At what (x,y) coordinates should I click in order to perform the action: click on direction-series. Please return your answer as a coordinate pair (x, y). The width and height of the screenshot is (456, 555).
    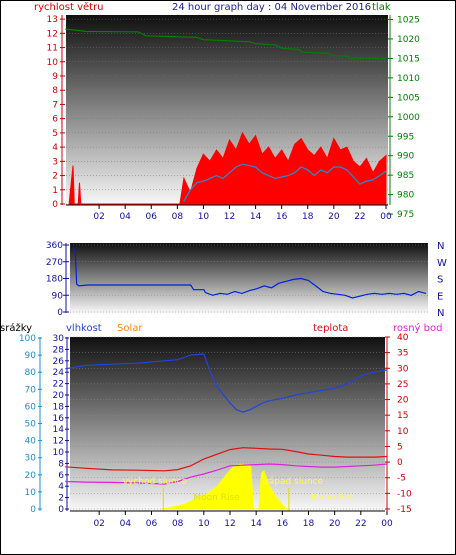
    Looking at the image, I should click on (249, 273).